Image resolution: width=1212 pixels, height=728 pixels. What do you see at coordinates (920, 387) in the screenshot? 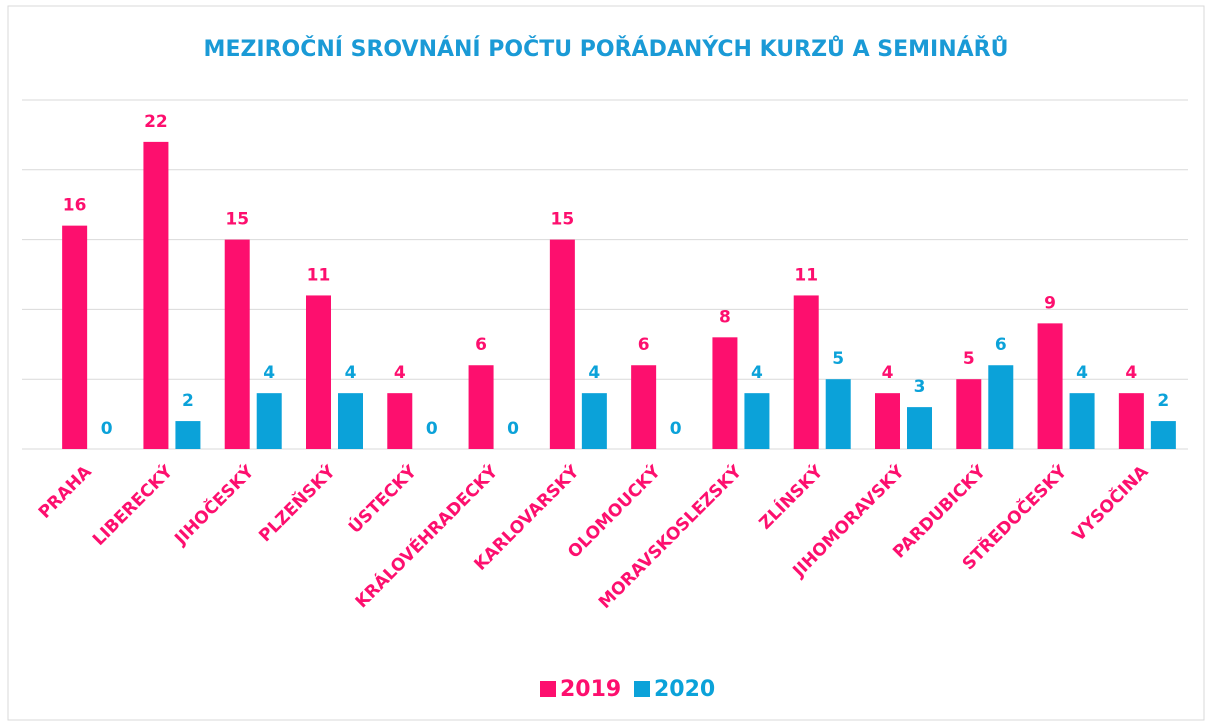
I see `data-label: 3` at bounding box center [920, 387].